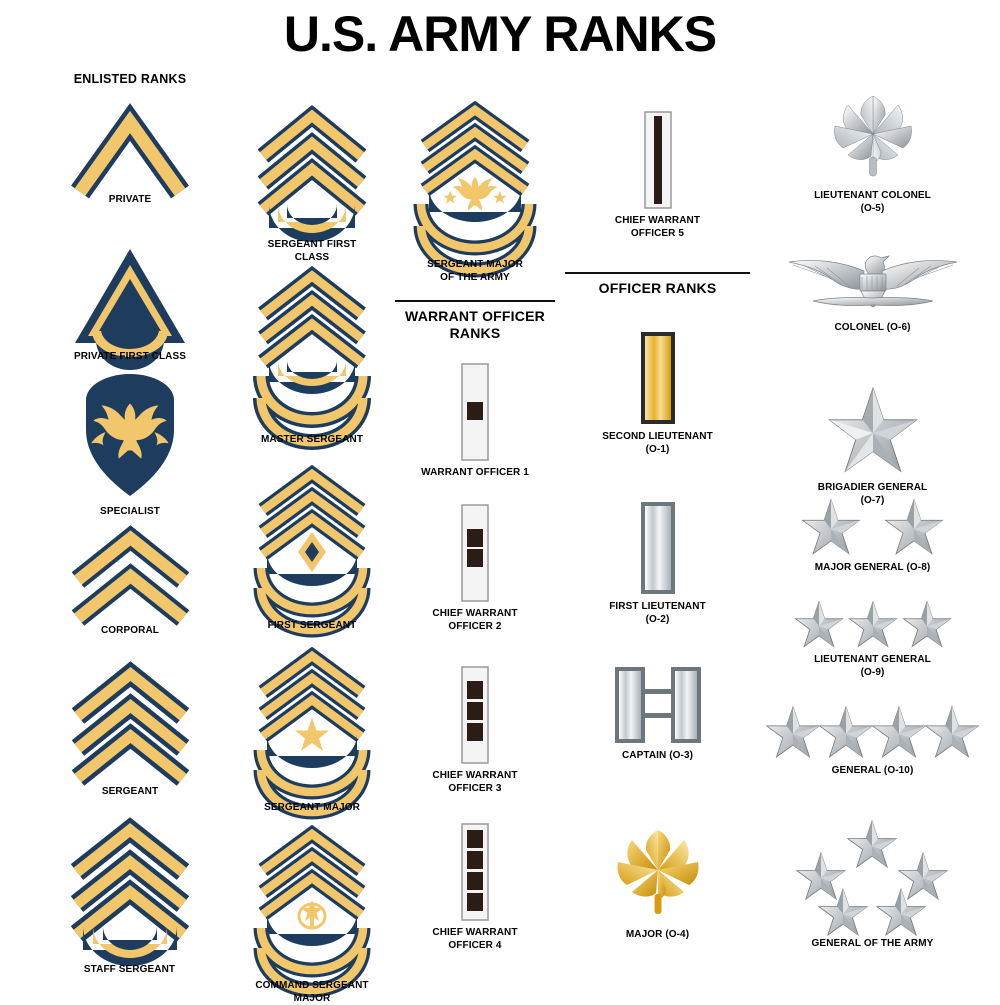 This screenshot has height=1005, width=1000. Describe the element at coordinates (475, 782) in the screenshot. I see `rank-label: CHIEF WARRANT OFFICER 3` at that location.